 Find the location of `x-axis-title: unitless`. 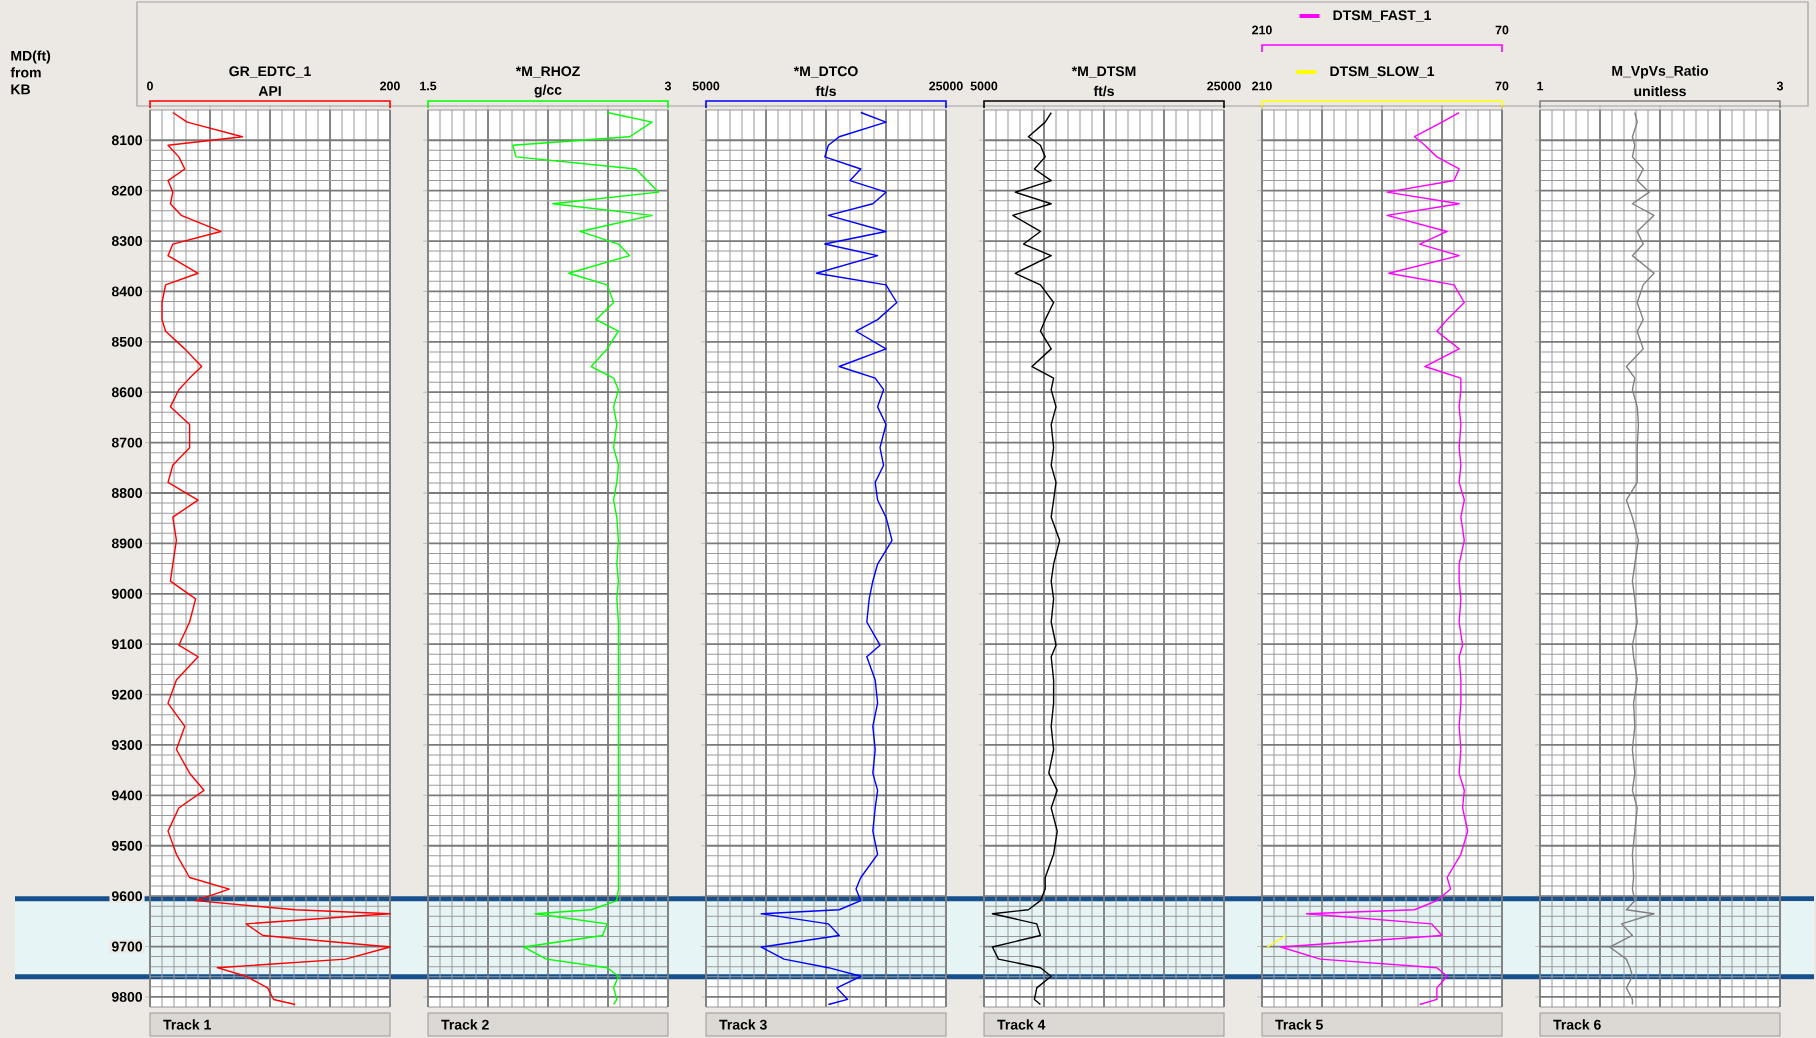

x-axis-title: unitless is located at coordinates (1660, 91).